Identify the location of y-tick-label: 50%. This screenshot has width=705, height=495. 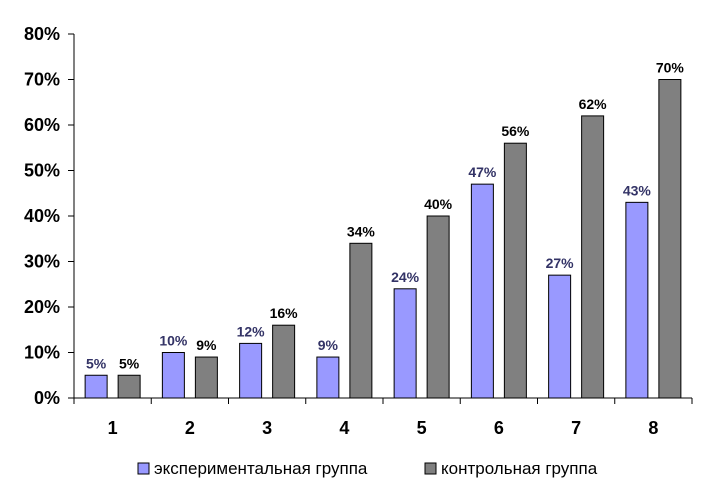
(42, 171).